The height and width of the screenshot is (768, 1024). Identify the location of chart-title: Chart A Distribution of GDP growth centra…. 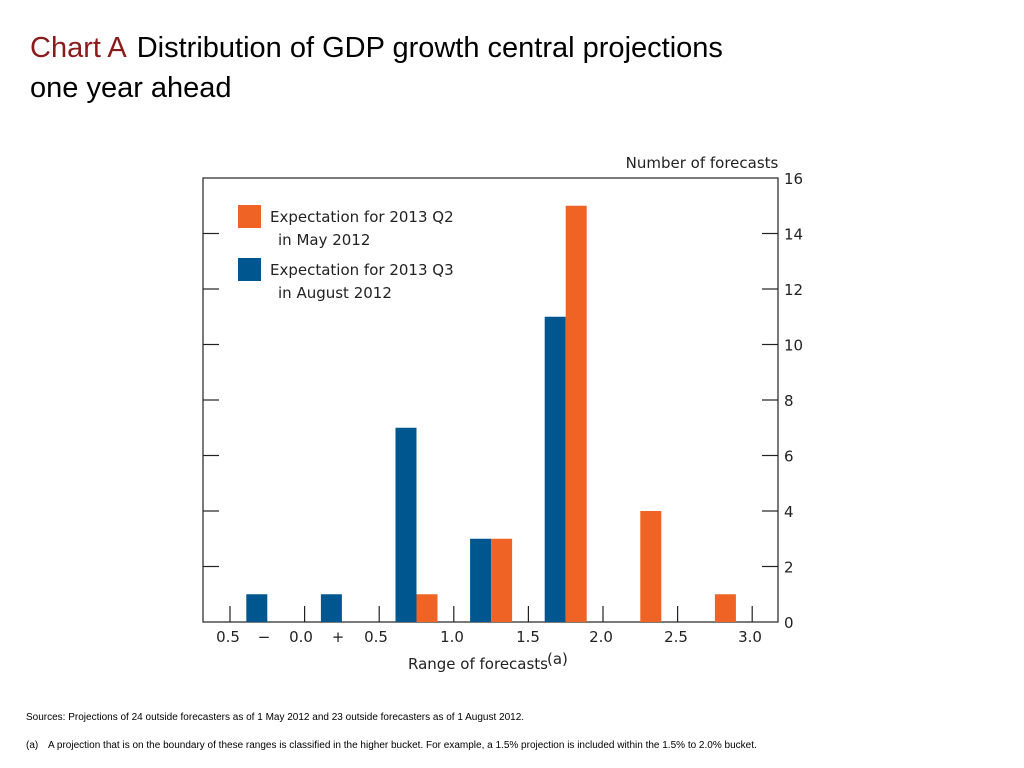
(480, 68).